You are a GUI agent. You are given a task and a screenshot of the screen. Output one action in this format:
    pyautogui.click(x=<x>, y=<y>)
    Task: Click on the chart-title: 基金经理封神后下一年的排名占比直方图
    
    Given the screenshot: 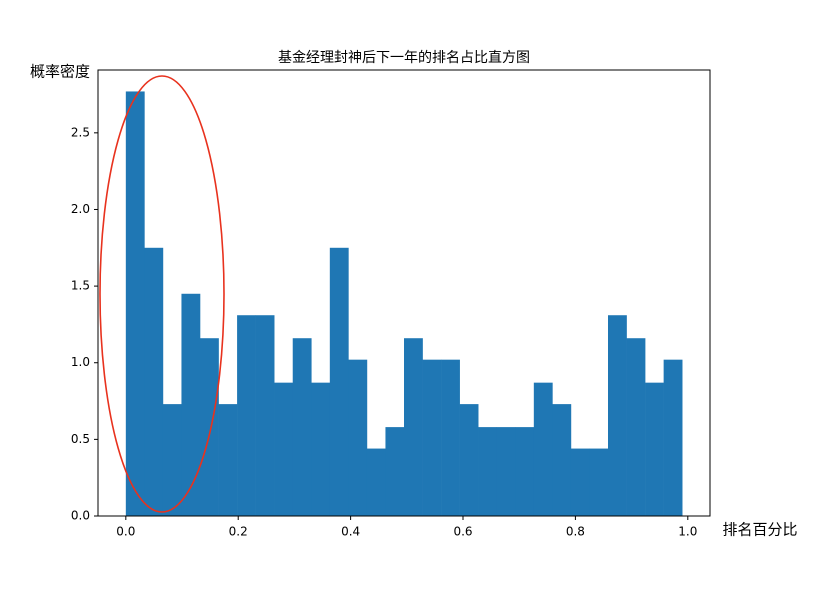 What is the action you would take?
    pyautogui.click(x=404, y=57)
    